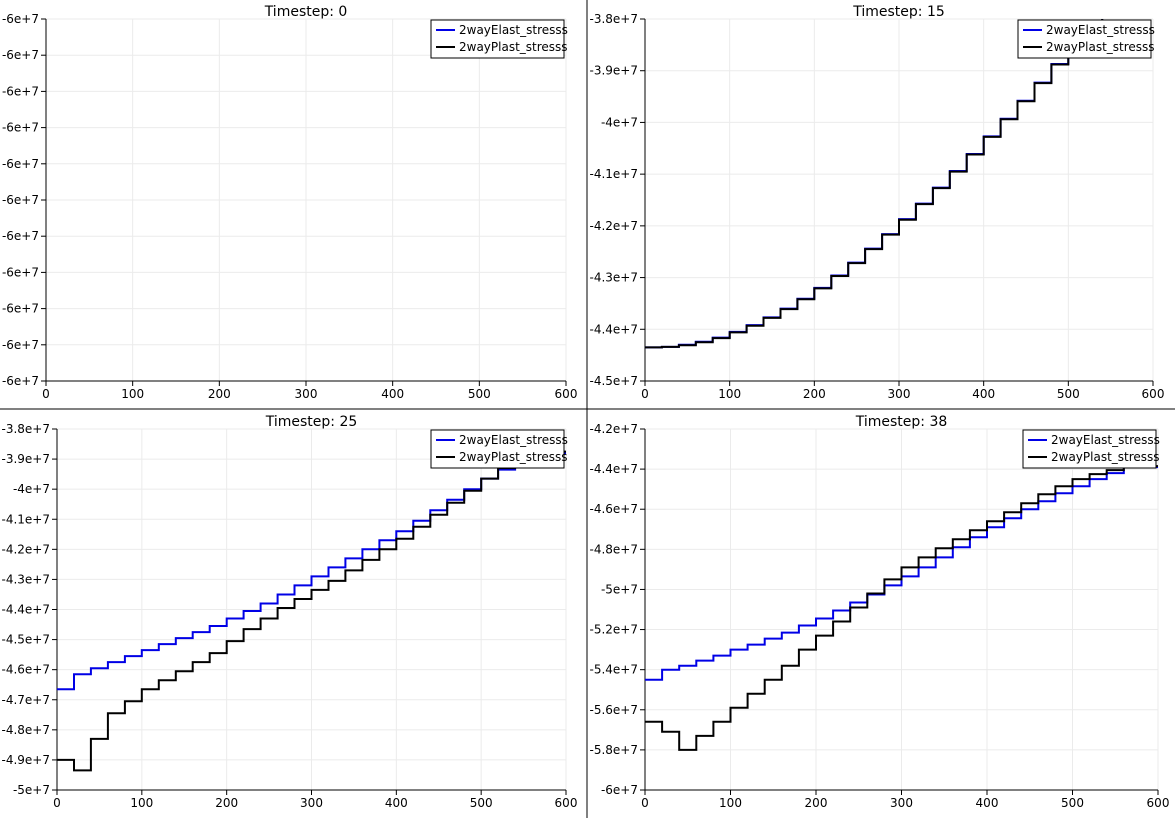 The width and height of the screenshot is (1175, 818). I want to click on y-tick-label: -5.4e+7, so click(614, 670).